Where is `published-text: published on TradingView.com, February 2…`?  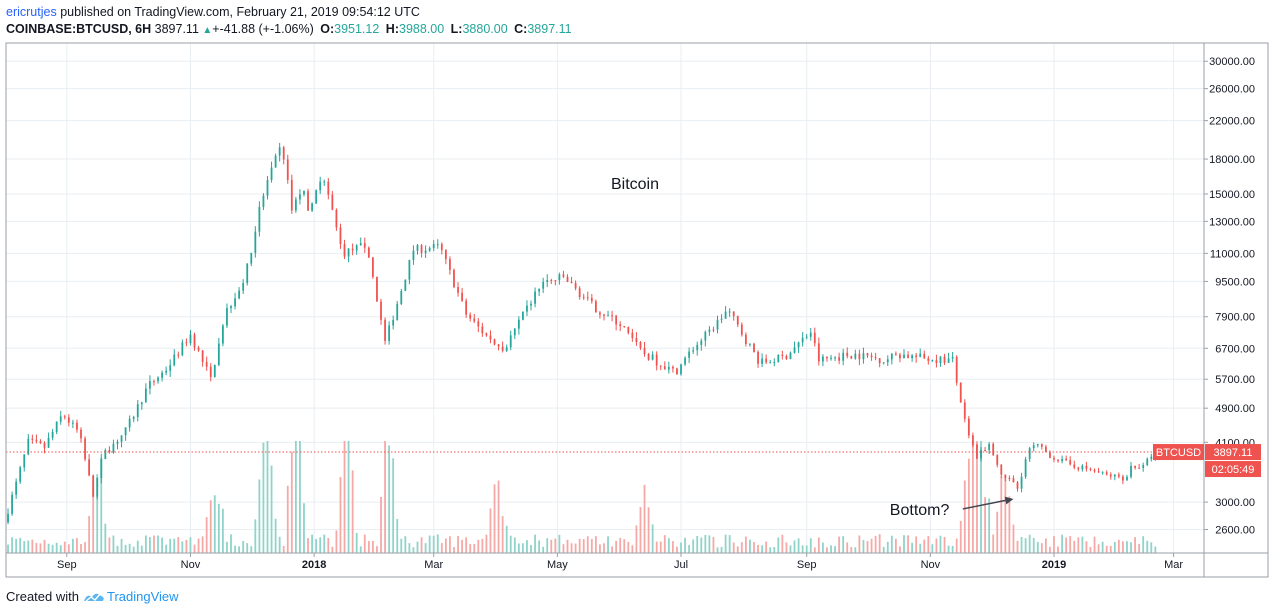
published-text: published on TradingView.com, February 2… is located at coordinates (240, 12).